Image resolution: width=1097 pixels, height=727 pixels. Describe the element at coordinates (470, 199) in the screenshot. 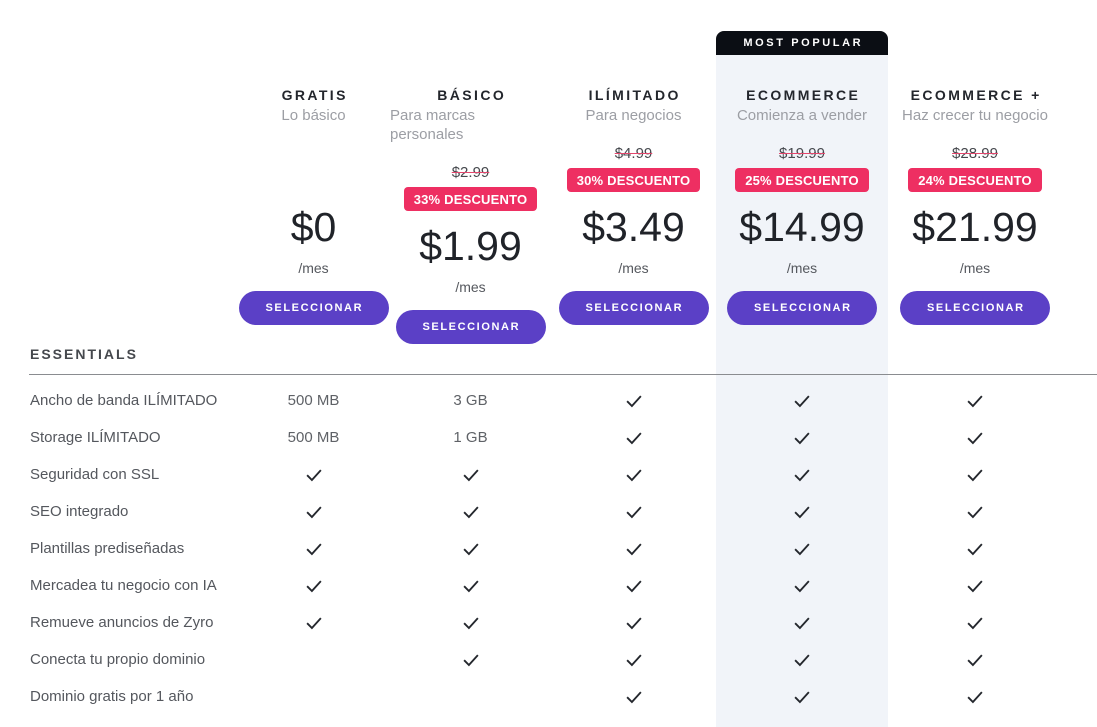

I see `discount-badge: 33% DESCUENTO` at that location.